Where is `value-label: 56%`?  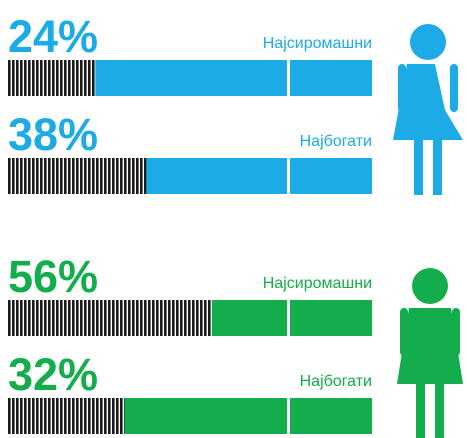 value-label: 56% is located at coordinates (53, 276).